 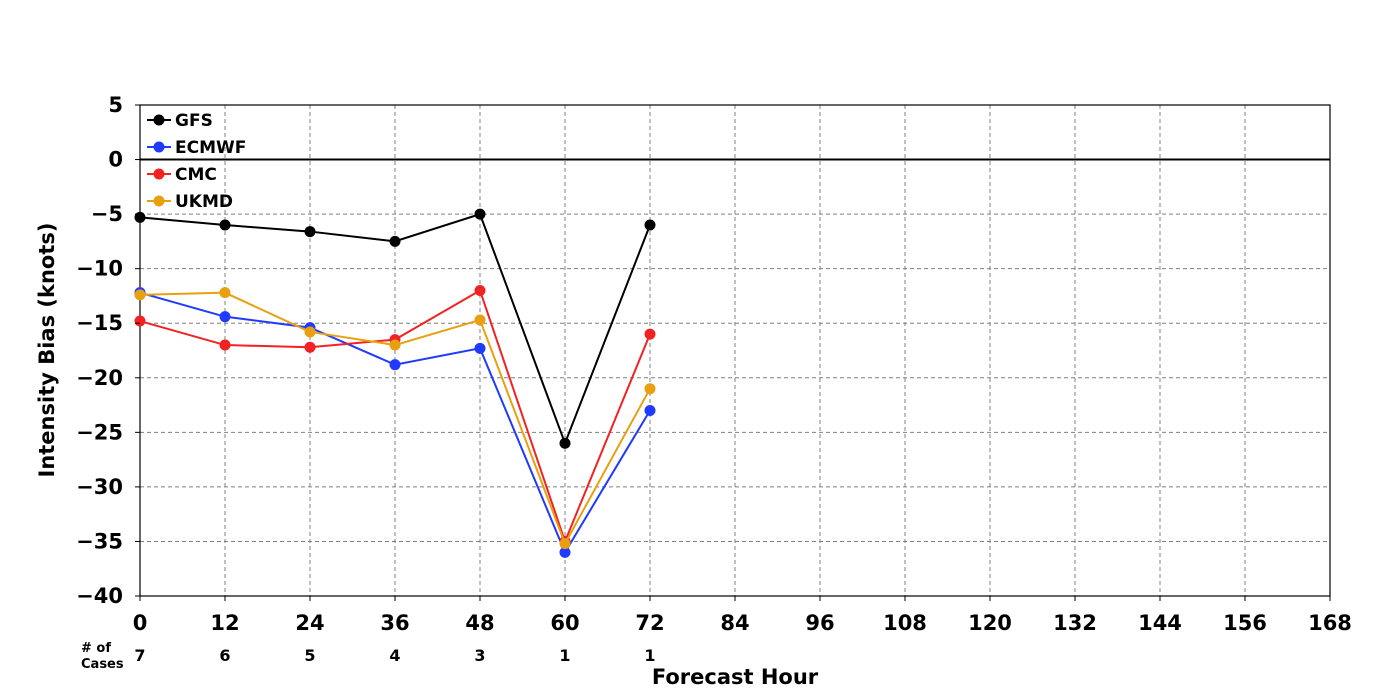 What do you see at coordinates (905, 623) in the screenshot?
I see `x-tick-label: 108` at bounding box center [905, 623].